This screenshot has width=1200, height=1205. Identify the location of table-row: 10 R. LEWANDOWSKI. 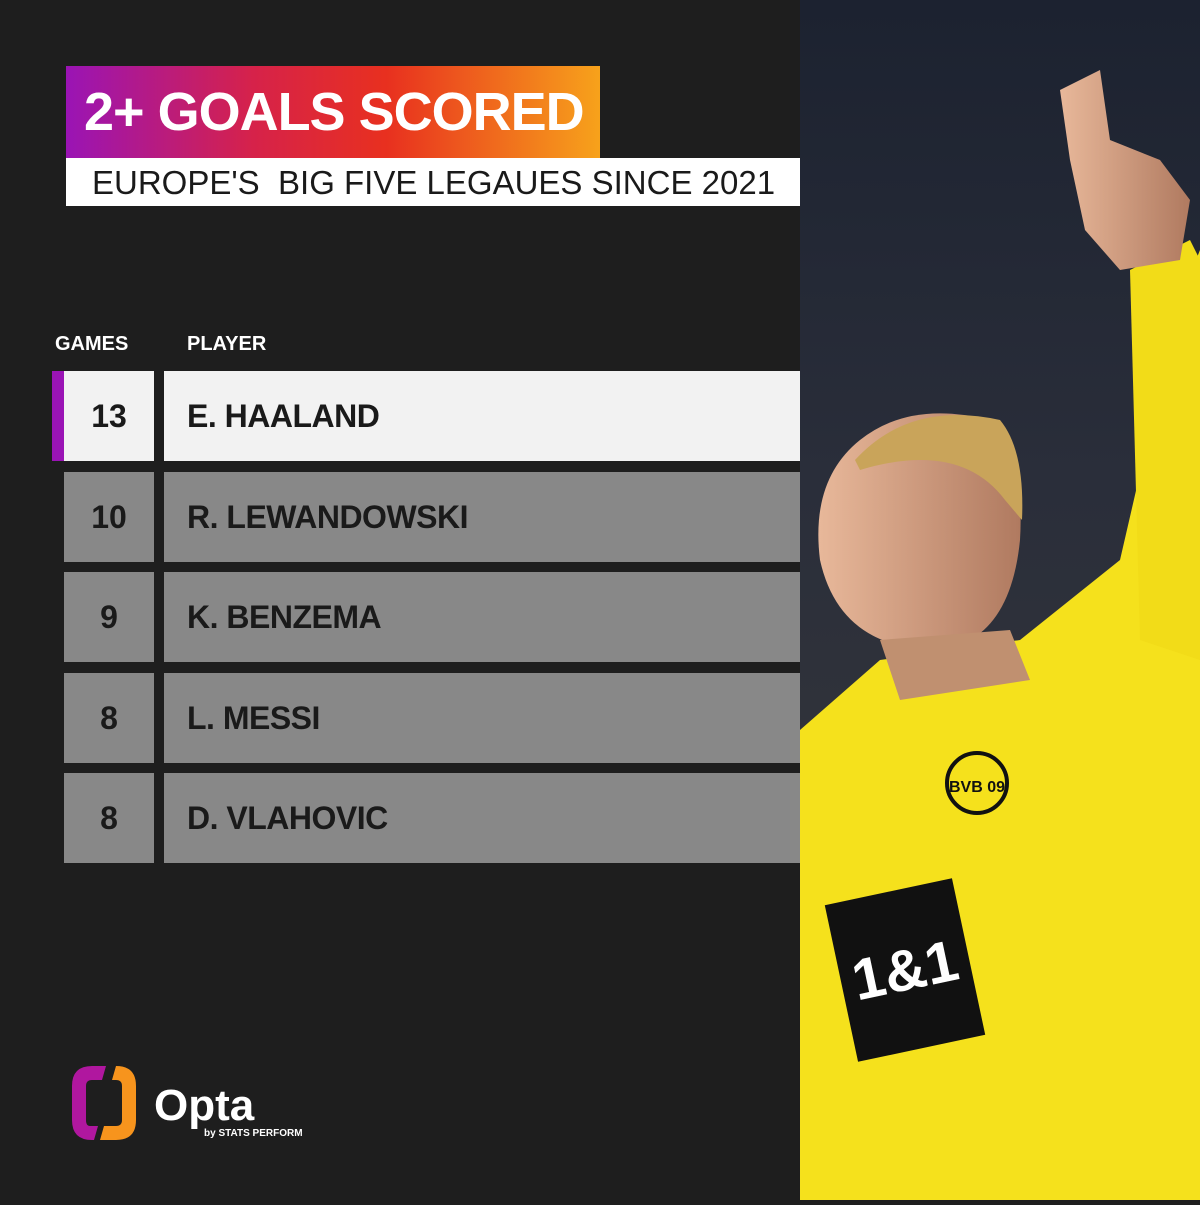
(432, 517).